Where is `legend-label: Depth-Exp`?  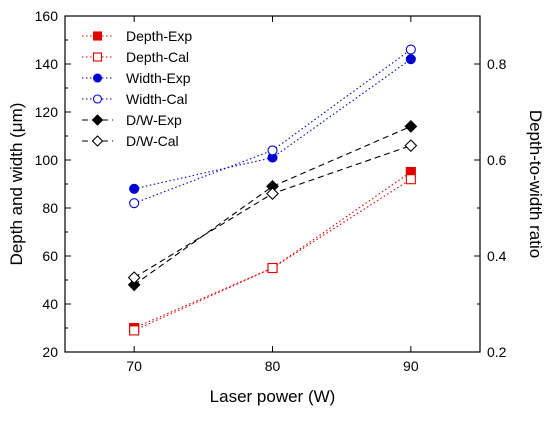 legend-label: Depth-Exp is located at coordinates (159, 36).